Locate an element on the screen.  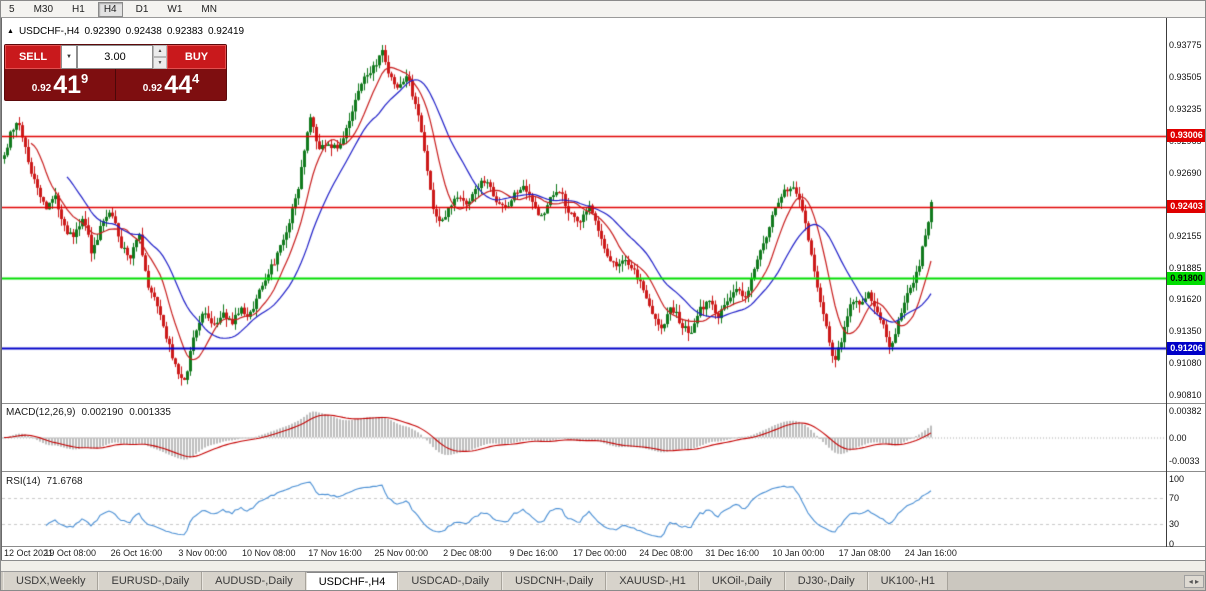
quote-header: ▲ USDCHF-,H4 0.92390 0.92438 0.92383 0.92419 is located at coordinates (128, 31).